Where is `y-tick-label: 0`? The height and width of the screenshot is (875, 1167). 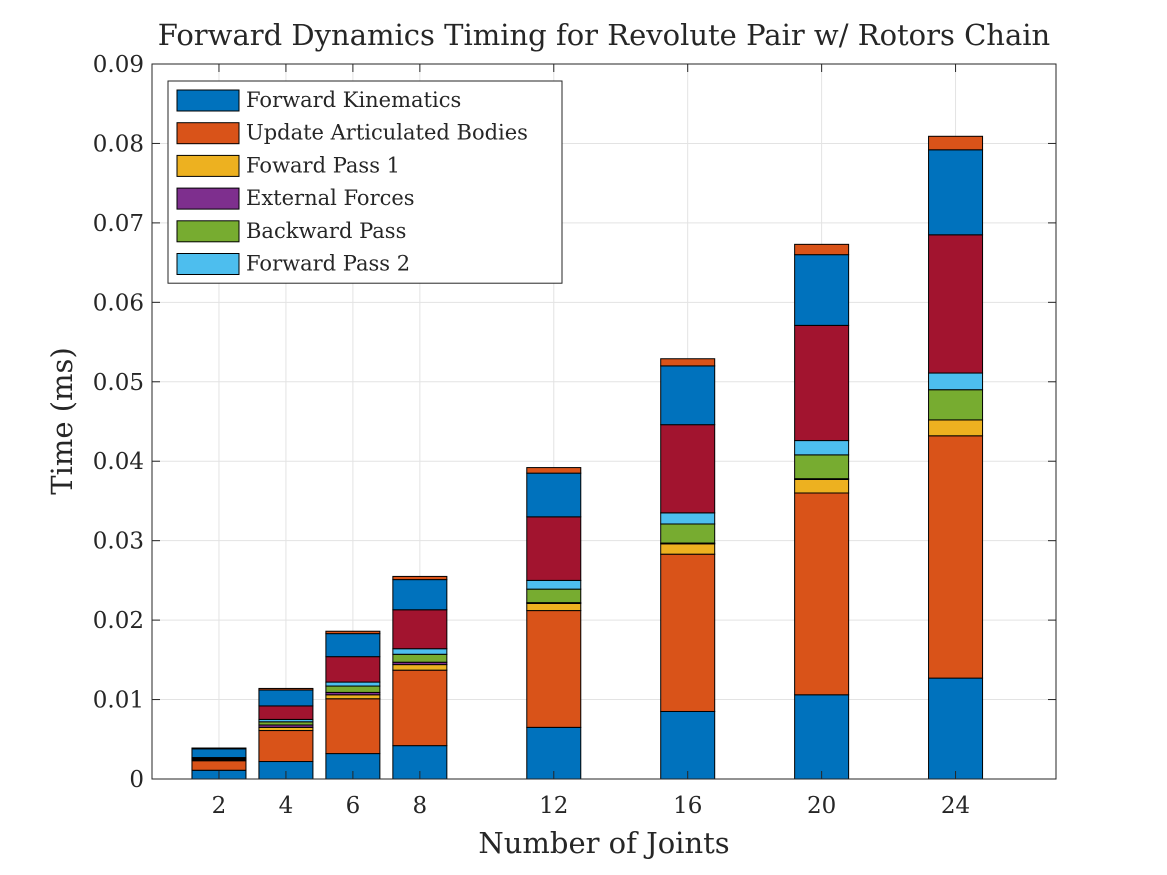
y-tick-label: 0 is located at coordinates (136, 780).